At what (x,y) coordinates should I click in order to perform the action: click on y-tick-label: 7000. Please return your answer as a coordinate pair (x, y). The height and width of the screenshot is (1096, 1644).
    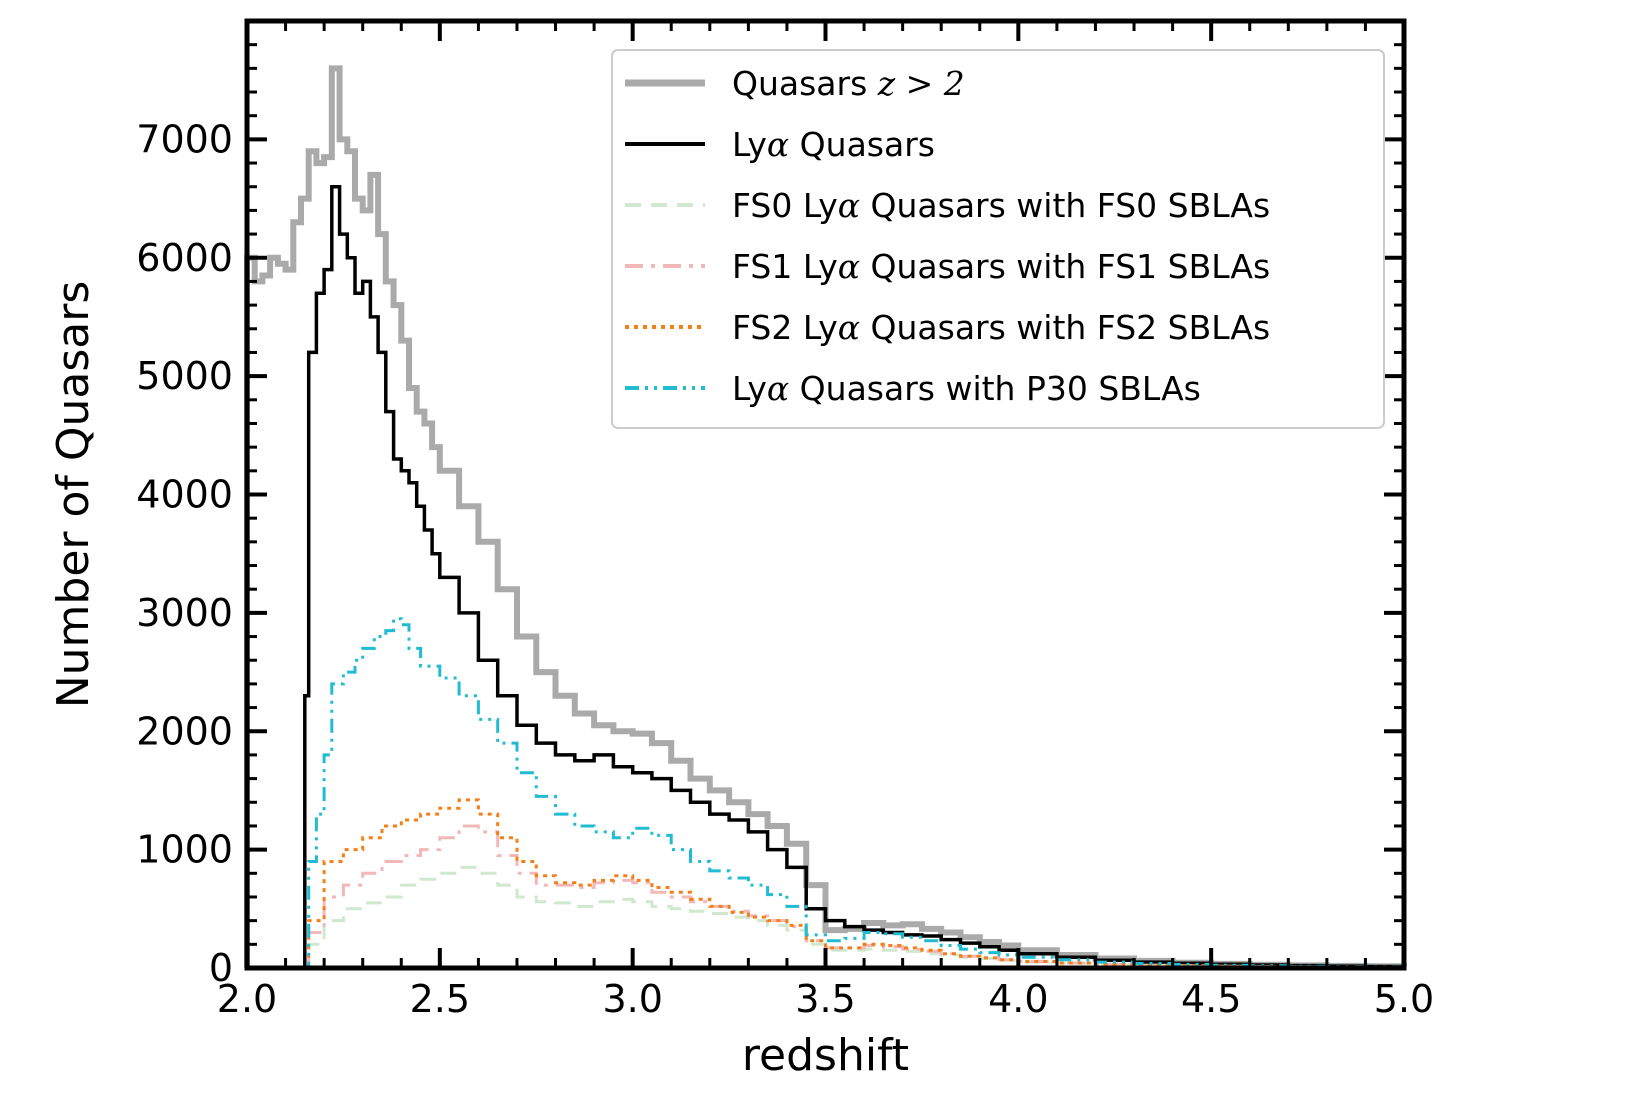
    Looking at the image, I should click on (184, 139).